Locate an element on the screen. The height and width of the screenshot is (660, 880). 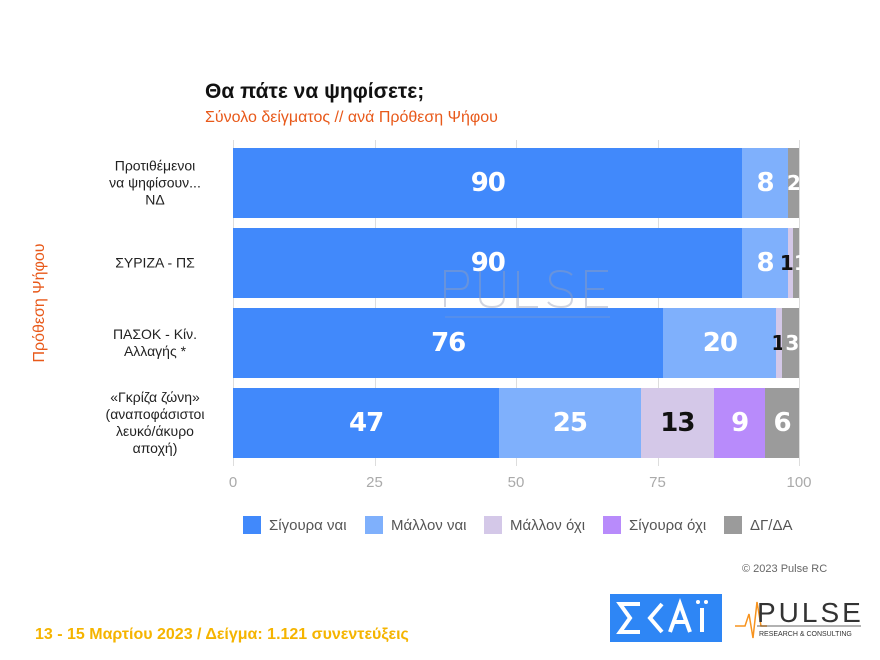
legend-item: ΔΓ/ΔΑ is located at coordinates (758, 525).